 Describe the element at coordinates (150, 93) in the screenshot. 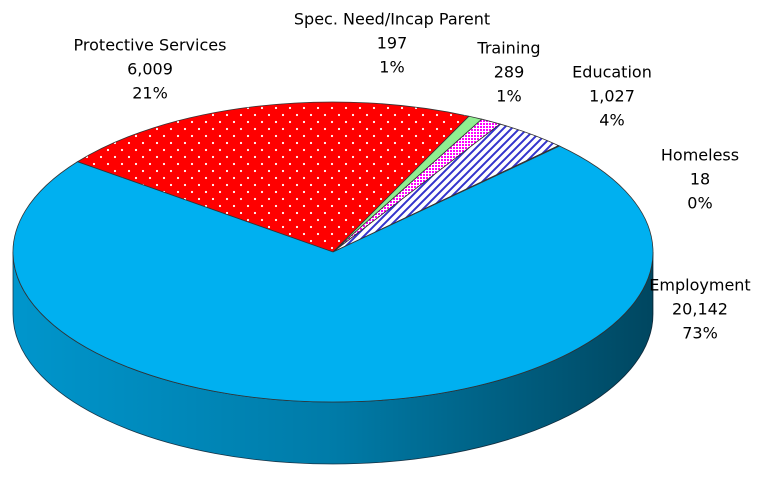

I see `percent-label: 21%` at that location.